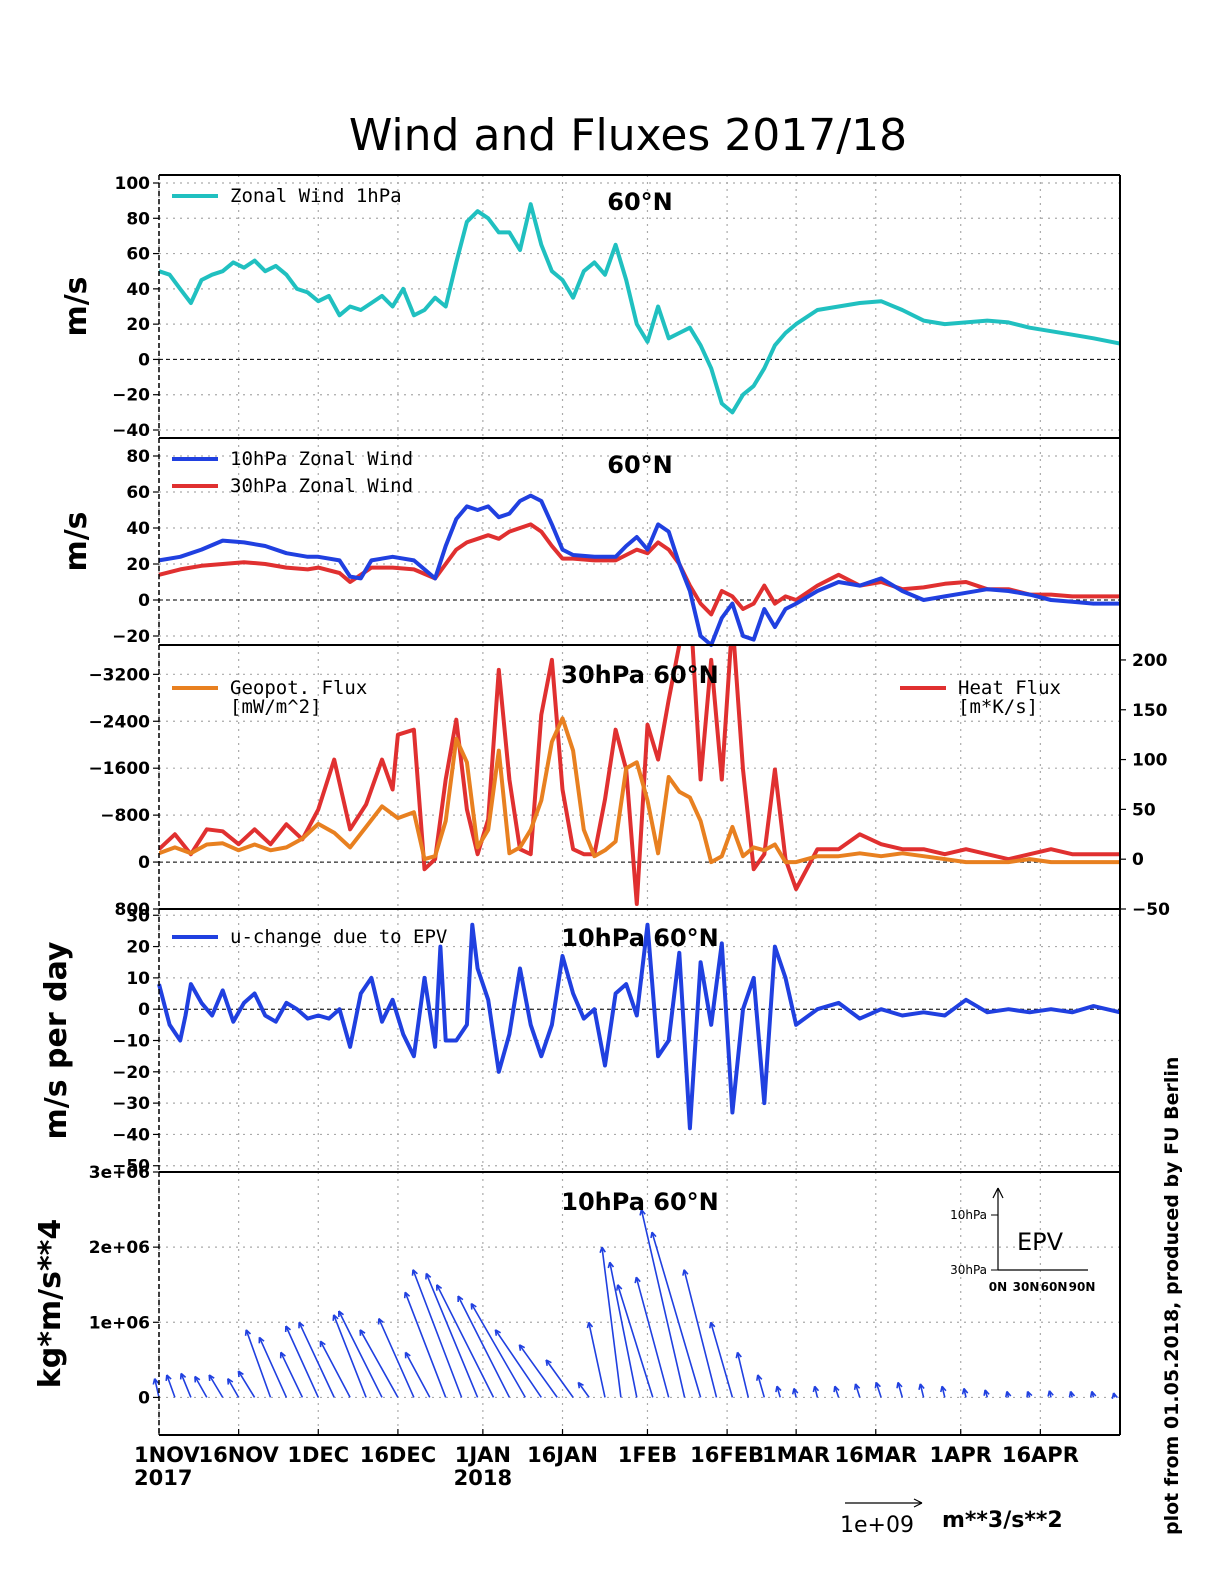 This screenshot has width=1224, height=1584. Describe the element at coordinates (138, 979) in the screenshot. I see `y-tick-label: 10` at that location.